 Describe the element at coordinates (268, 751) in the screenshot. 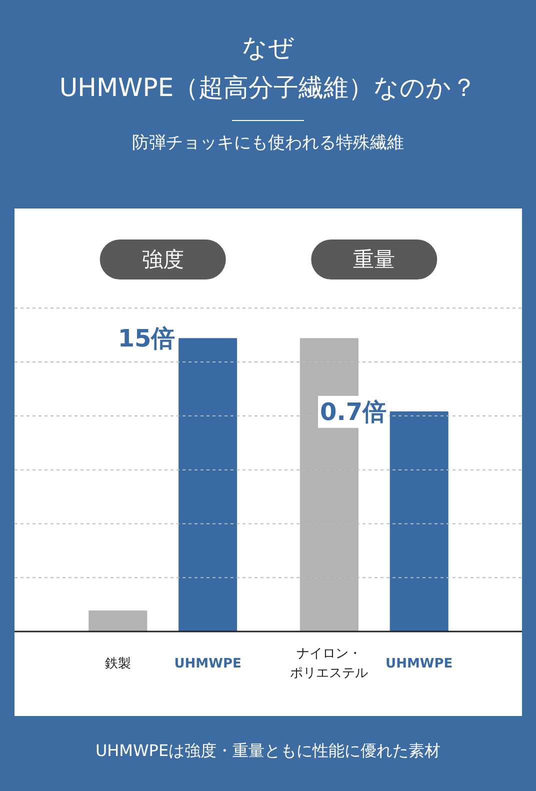

I see `text: UHMWPEは強度・重量ともに性能に優れた素材` at that location.